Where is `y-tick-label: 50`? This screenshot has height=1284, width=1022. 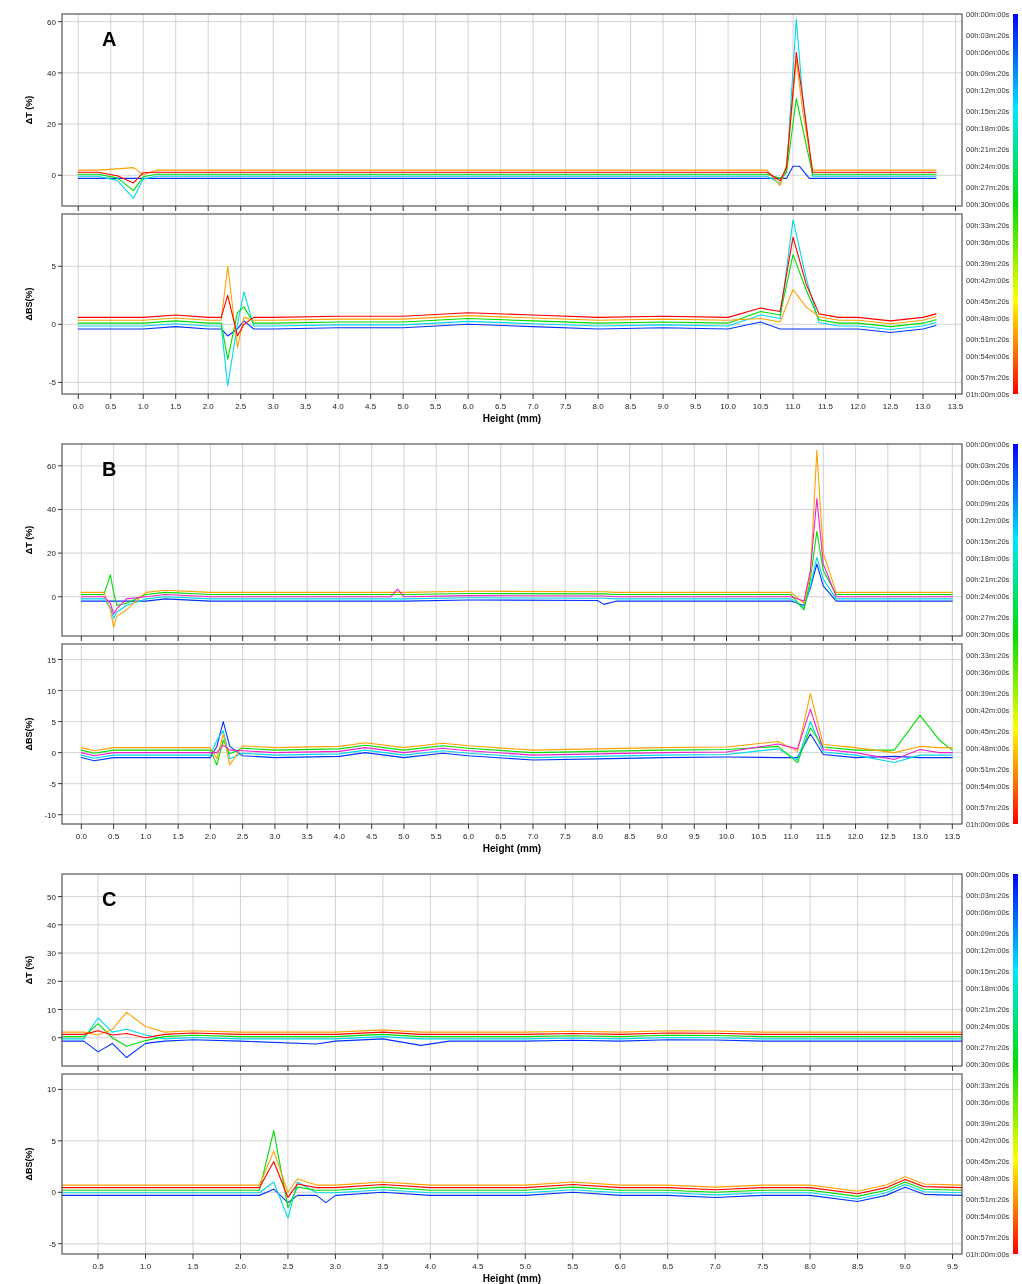
y-tick-label: 50 is located at coordinates (52, 897).